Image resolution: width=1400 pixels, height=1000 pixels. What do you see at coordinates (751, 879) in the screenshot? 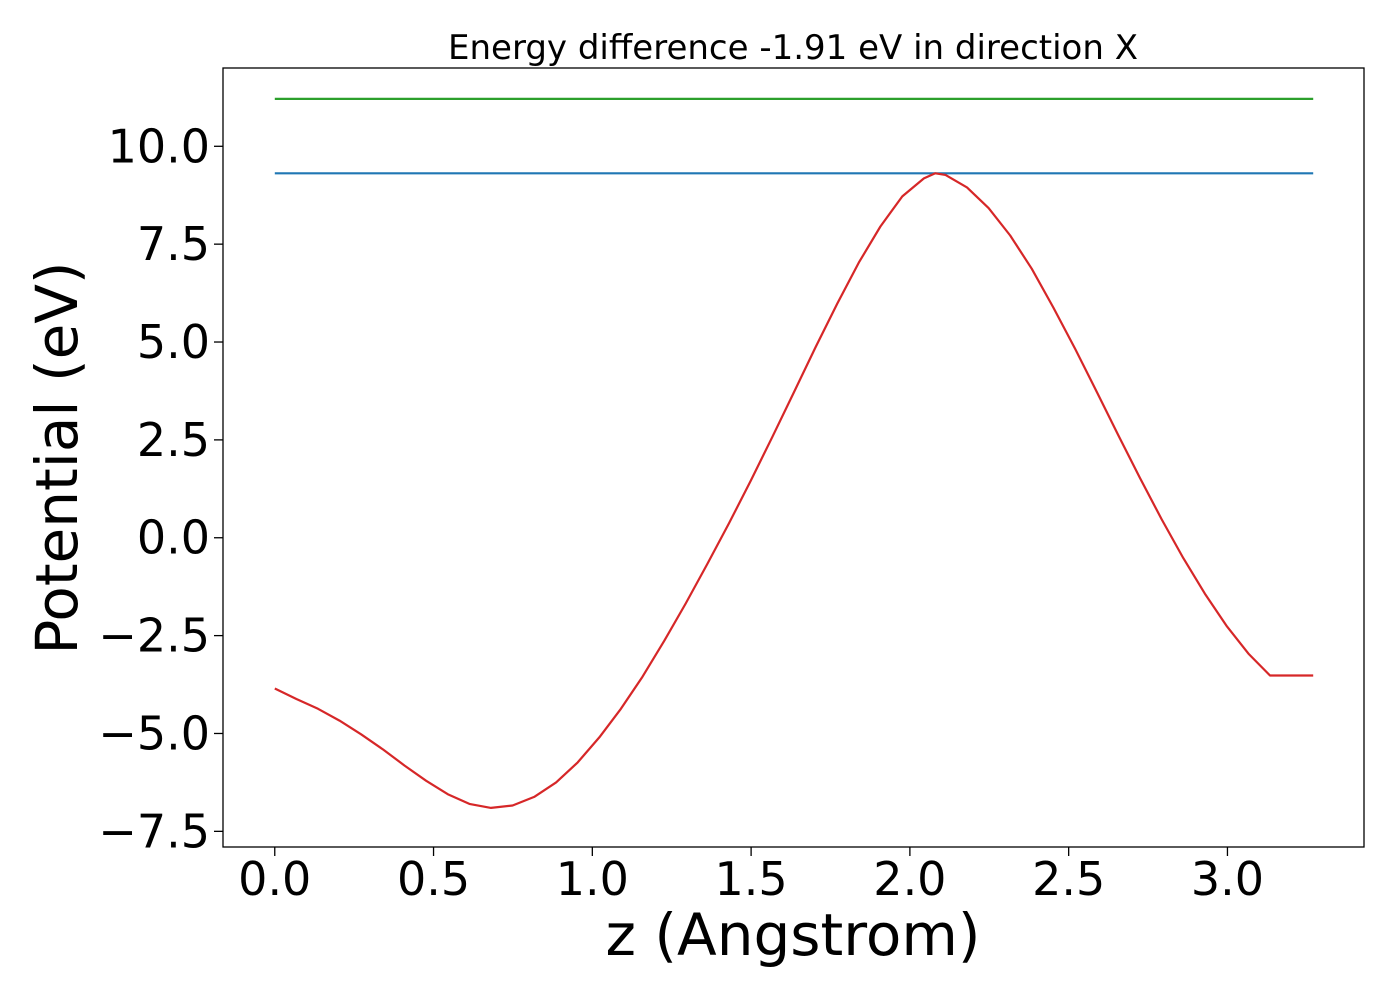
I see `x-tick-label: 1.5` at bounding box center [751, 879].